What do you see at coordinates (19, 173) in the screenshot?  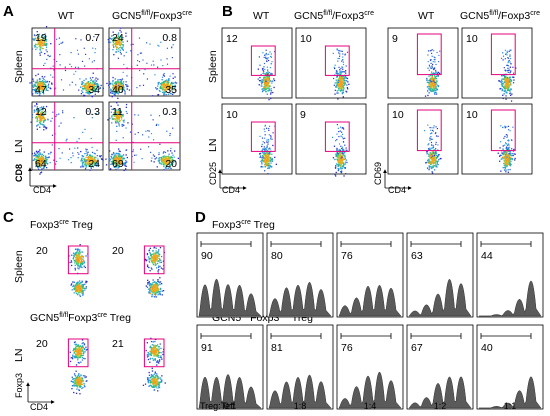 I see `panel-a-y-axis: CD8` at bounding box center [19, 173].